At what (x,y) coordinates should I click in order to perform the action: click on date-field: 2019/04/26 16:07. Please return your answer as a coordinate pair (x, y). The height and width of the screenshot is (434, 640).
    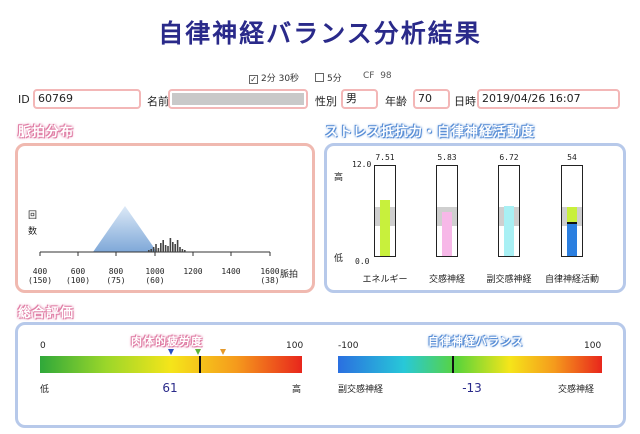
    Looking at the image, I should click on (548, 99).